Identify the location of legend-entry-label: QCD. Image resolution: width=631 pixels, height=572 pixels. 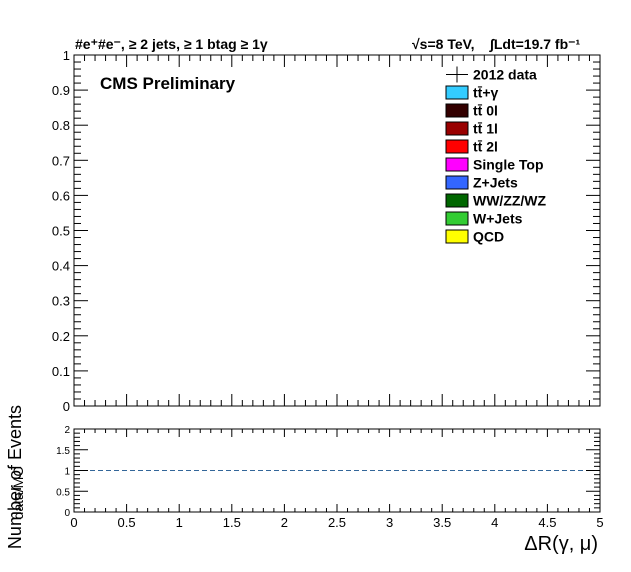
(488, 237).